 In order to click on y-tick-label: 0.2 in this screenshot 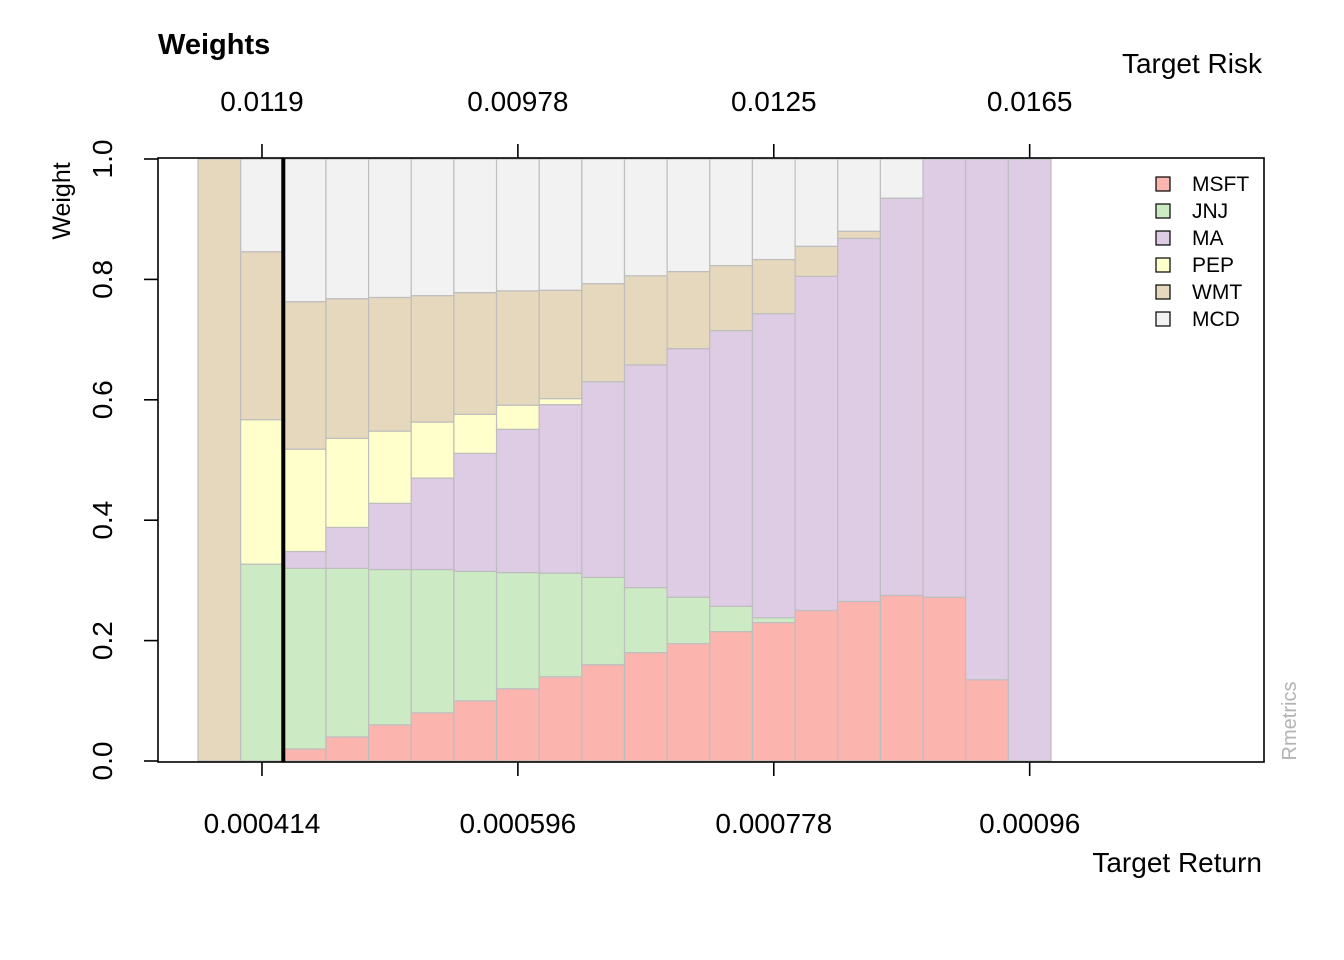, I will do `click(102, 640)`.